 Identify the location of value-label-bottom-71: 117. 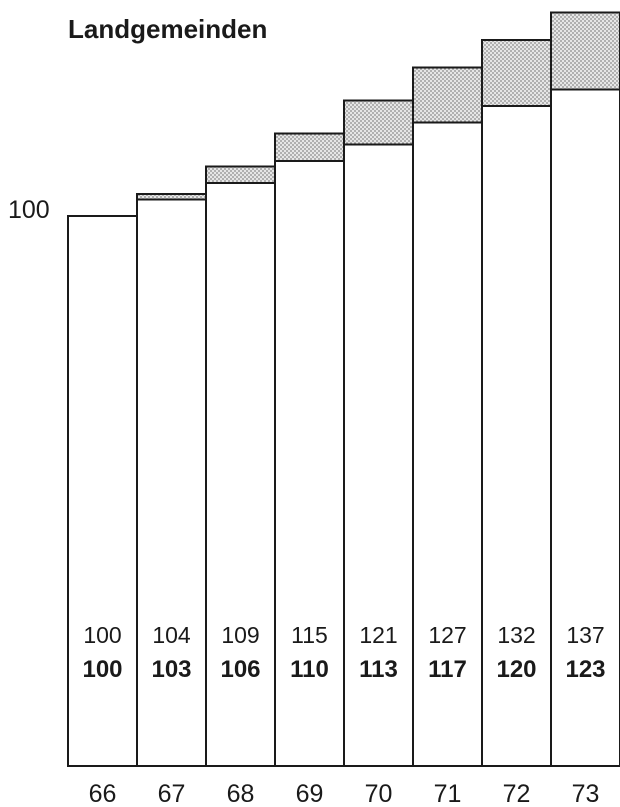
(447, 669).